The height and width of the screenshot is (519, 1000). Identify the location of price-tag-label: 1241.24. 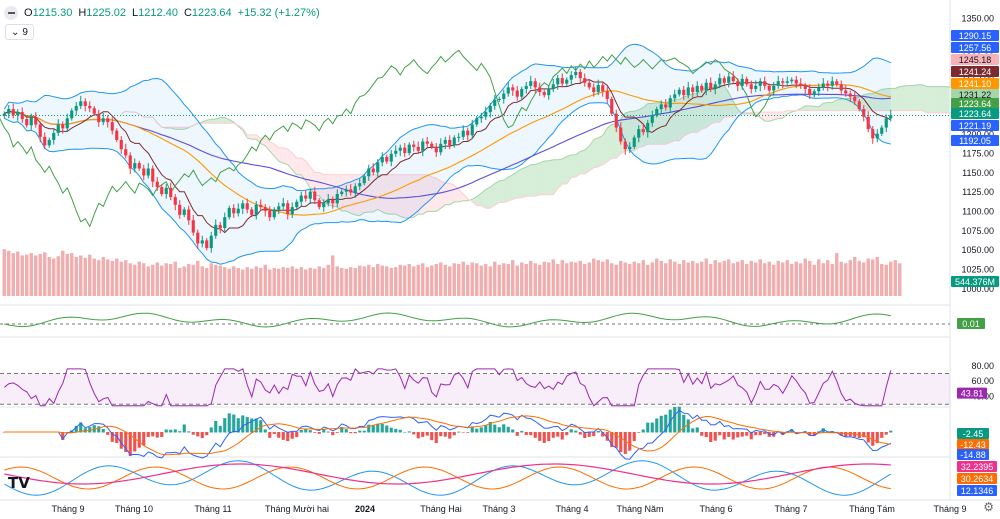
(975, 72).